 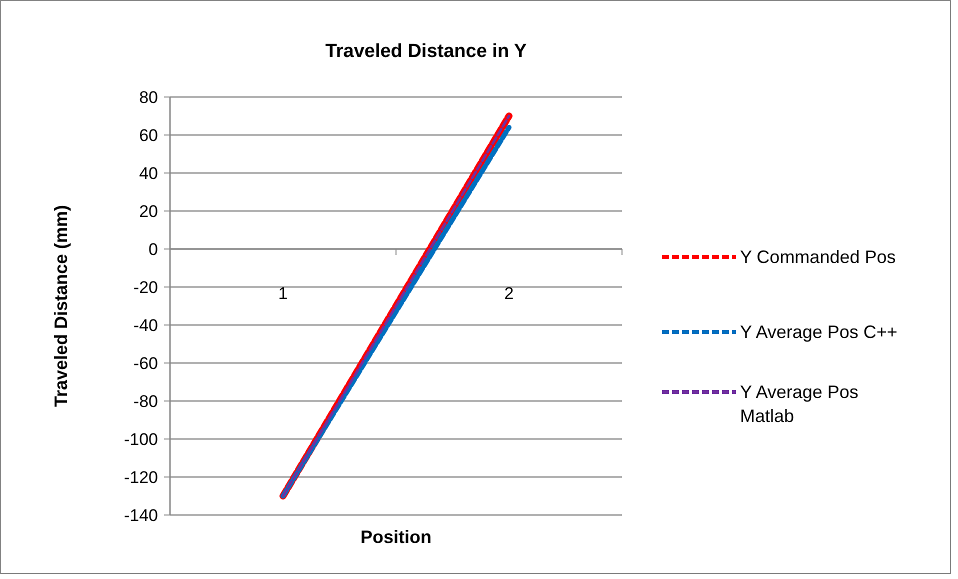 I want to click on y-axis-title: Traveled Distance (mm), so click(x=61, y=306).